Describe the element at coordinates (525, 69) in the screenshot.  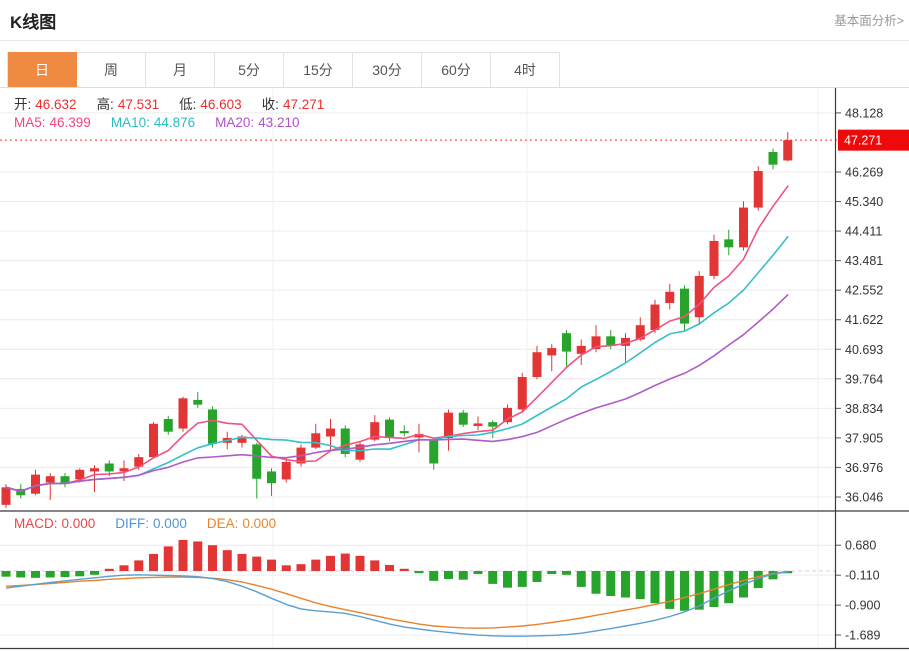
I see `tab-4hour: 4时` at that location.